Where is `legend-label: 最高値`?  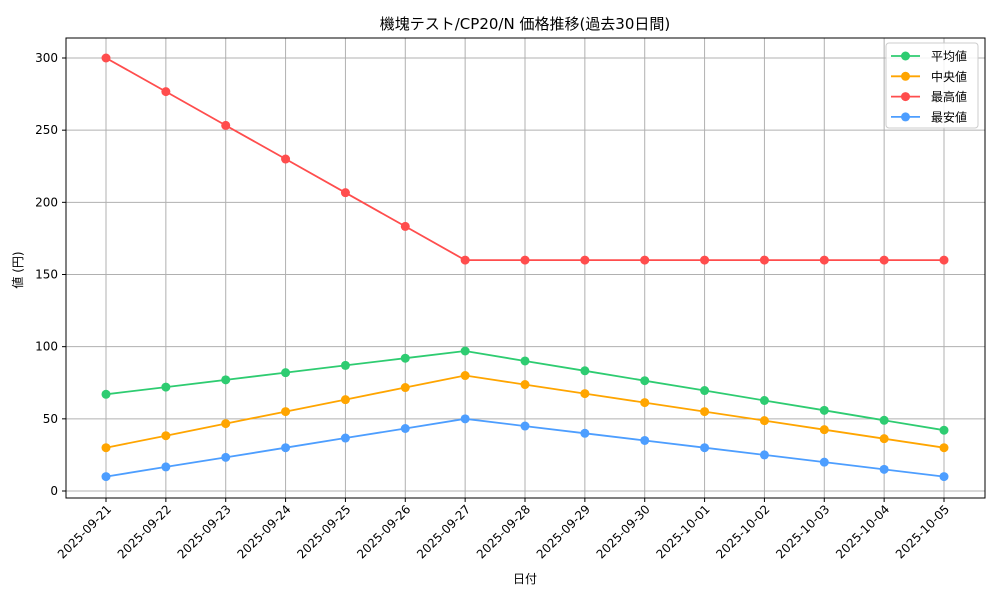 legend-label: 最高値 is located at coordinates (949, 96).